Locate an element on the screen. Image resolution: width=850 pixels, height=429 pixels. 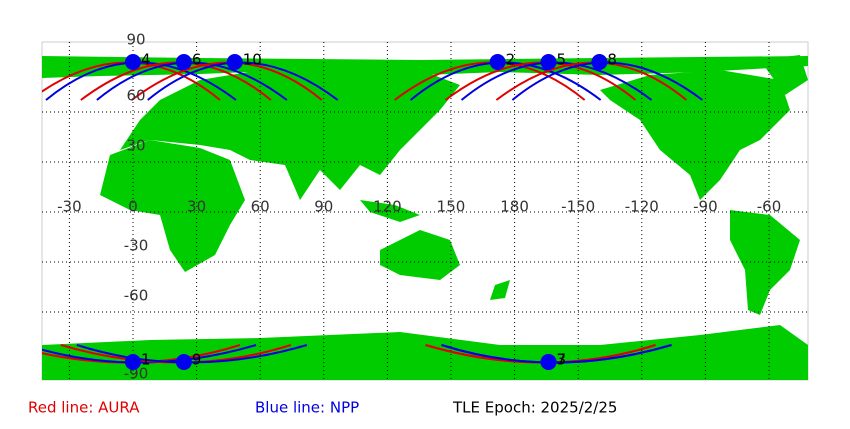
satellite-label: 2 is located at coordinates (511, 60).